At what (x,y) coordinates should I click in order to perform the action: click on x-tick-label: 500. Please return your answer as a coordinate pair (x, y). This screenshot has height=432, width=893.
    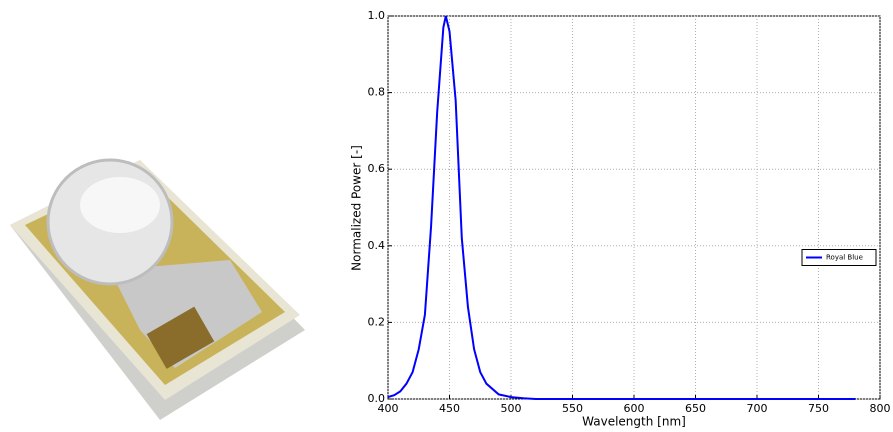
    Looking at the image, I should click on (511, 408).